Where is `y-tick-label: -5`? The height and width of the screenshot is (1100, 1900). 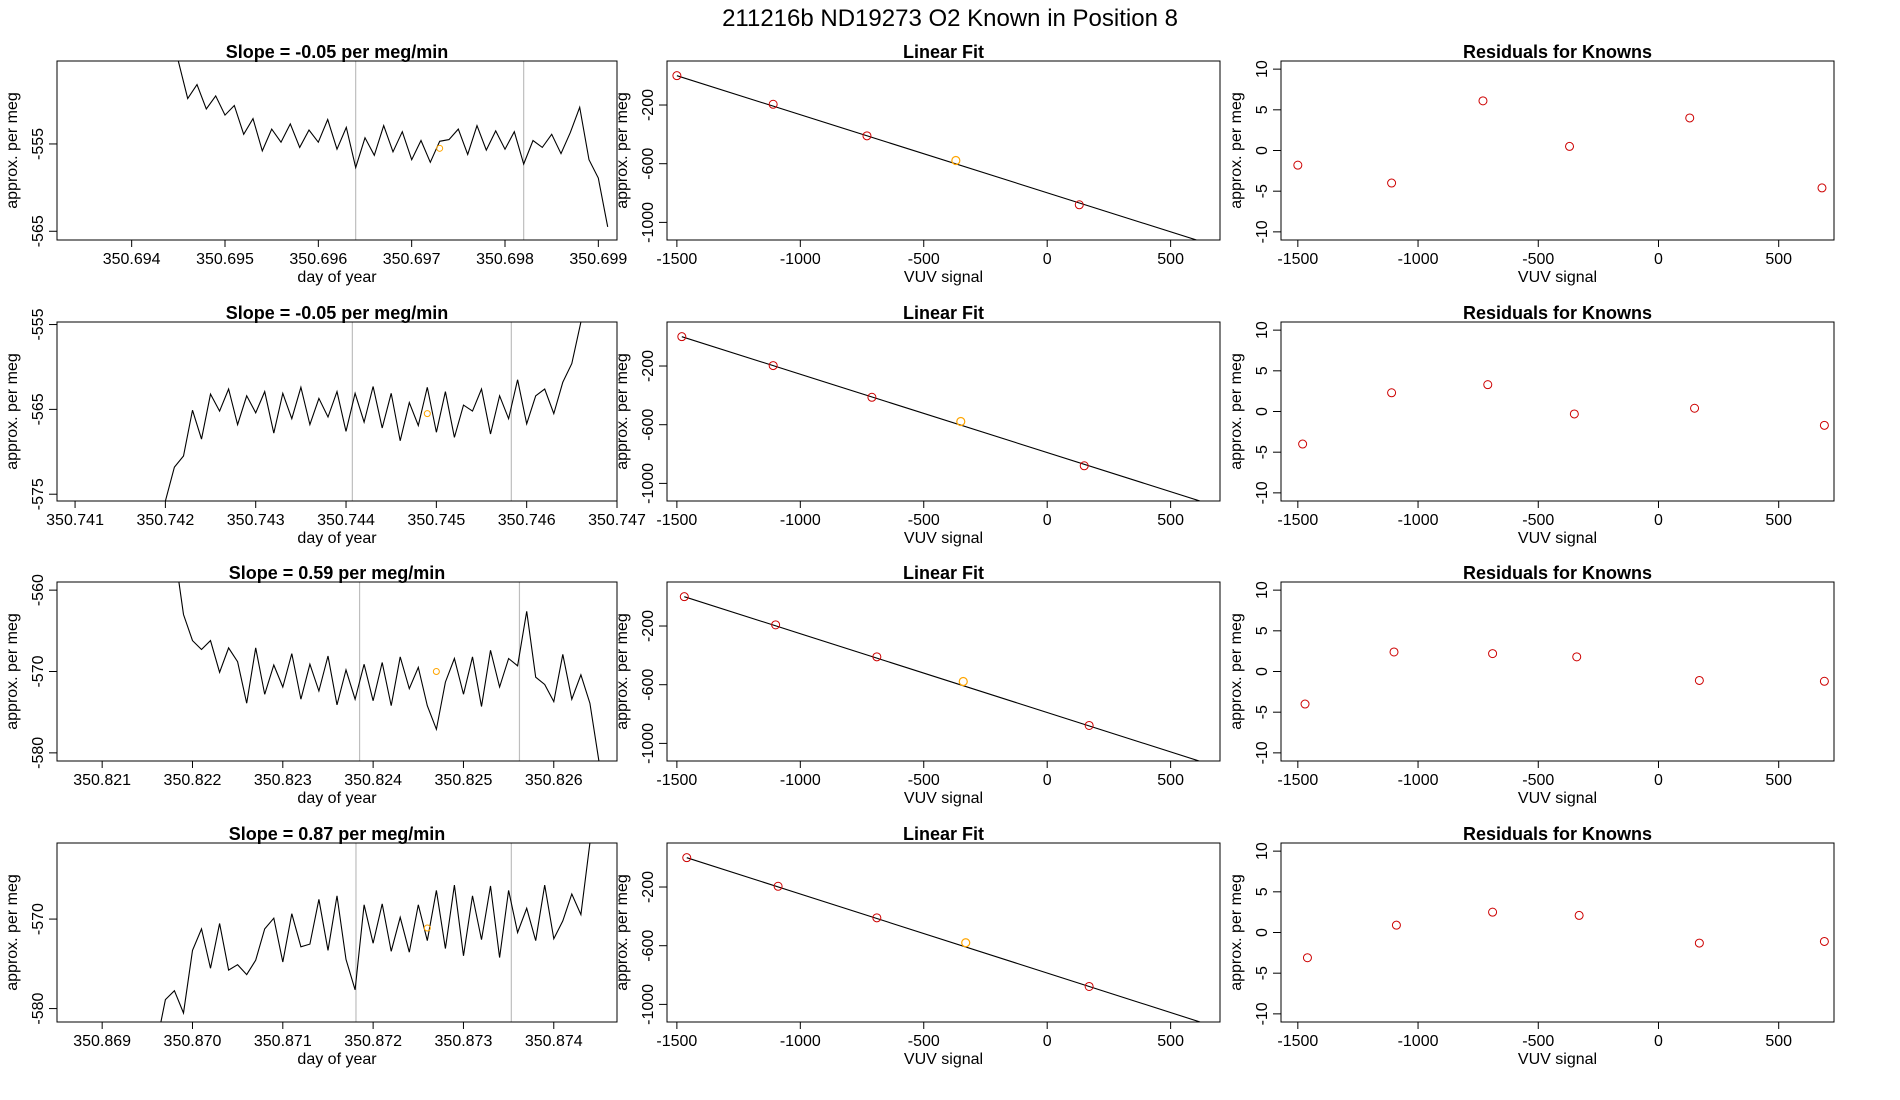 y-tick-label: -5 is located at coordinates (1262, 191).